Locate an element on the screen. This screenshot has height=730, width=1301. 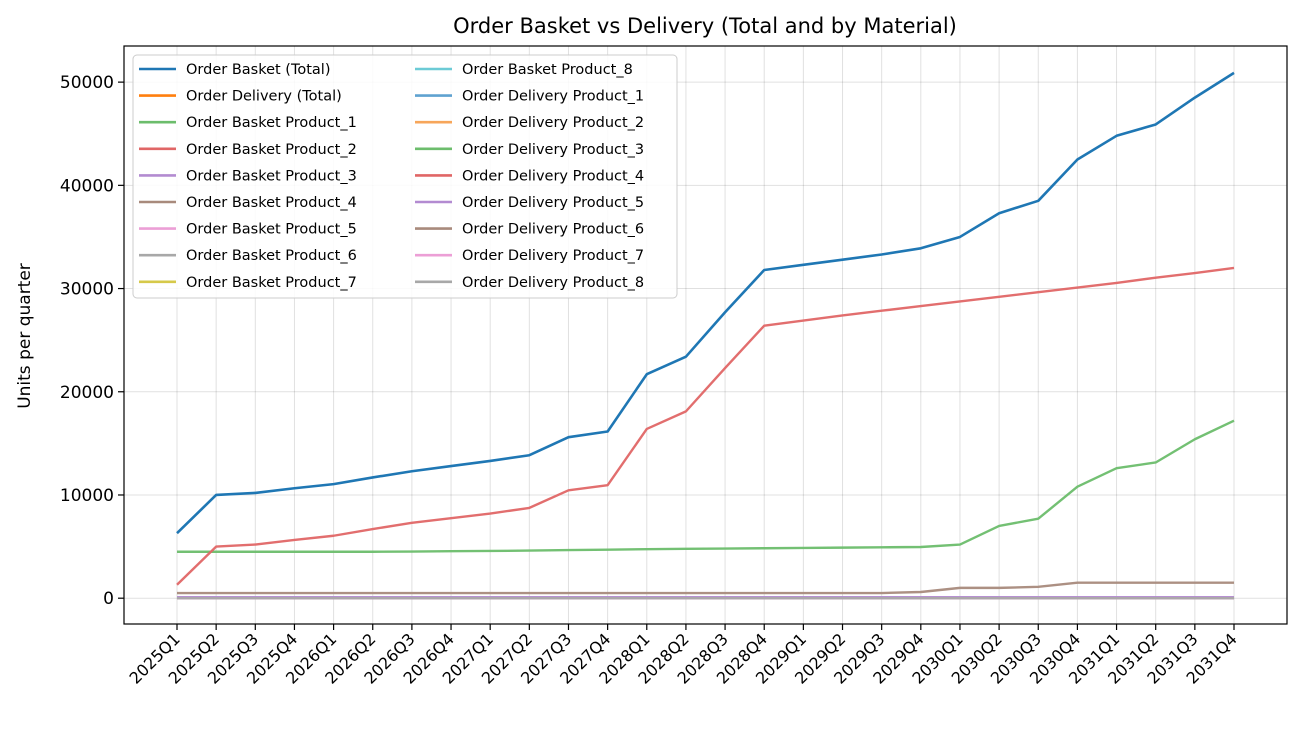
legend-label: Order Delivery Product_6 is located at coordinates (553, 230).